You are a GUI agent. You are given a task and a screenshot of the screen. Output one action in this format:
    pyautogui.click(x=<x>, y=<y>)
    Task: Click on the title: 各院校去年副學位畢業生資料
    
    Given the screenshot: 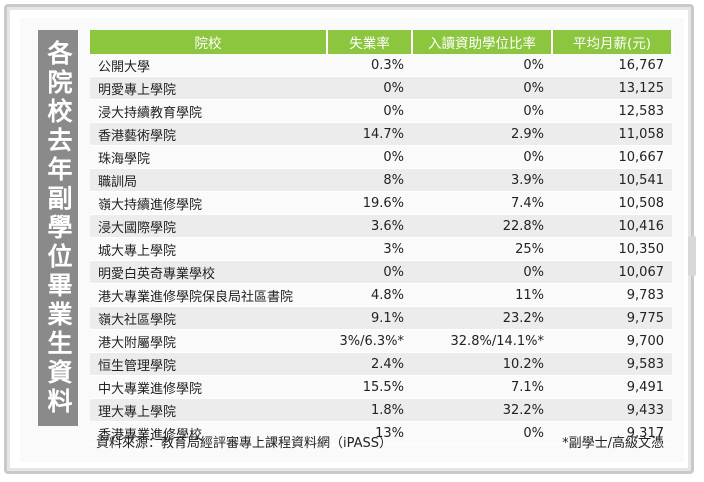 What is the action you would take?
    pyautogui.click(x=58, y=228)
    